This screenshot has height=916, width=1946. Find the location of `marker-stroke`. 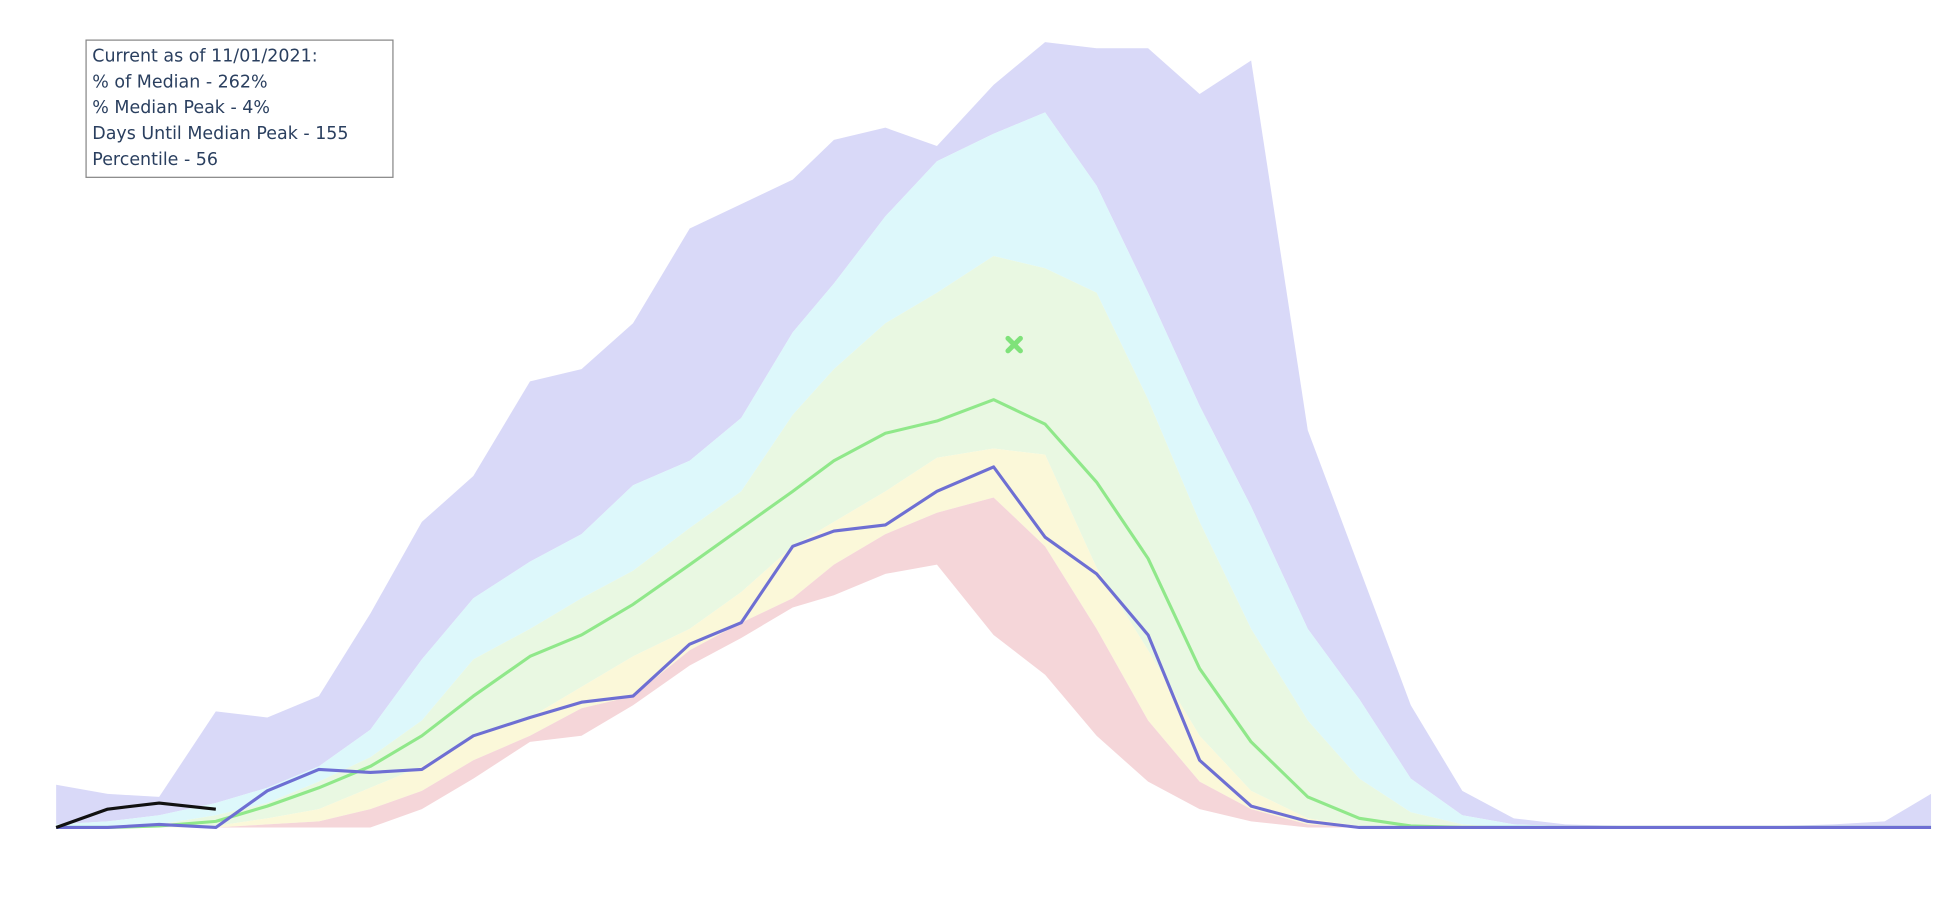

marker-stroke is located at coordinates (1014, 344).